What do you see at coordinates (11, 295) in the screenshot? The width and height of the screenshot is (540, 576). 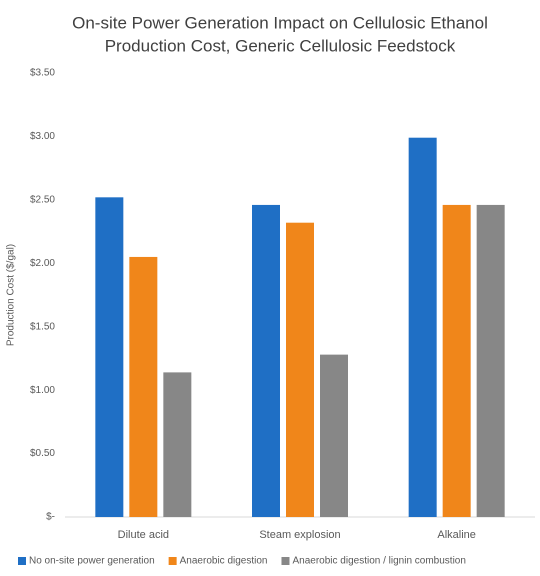 I see `y-axis-label: Production Cost ($/gal)` at bounding box center [11, 295].